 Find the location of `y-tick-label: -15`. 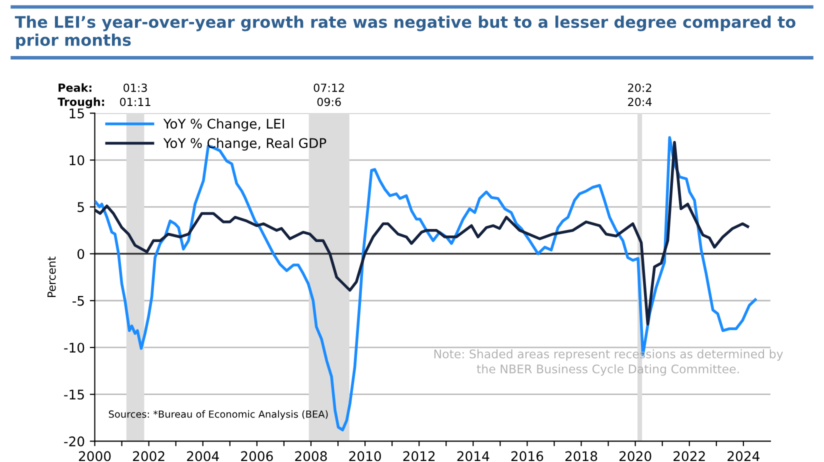

y-tick-label: -15 is located at coordinates (74, 395).